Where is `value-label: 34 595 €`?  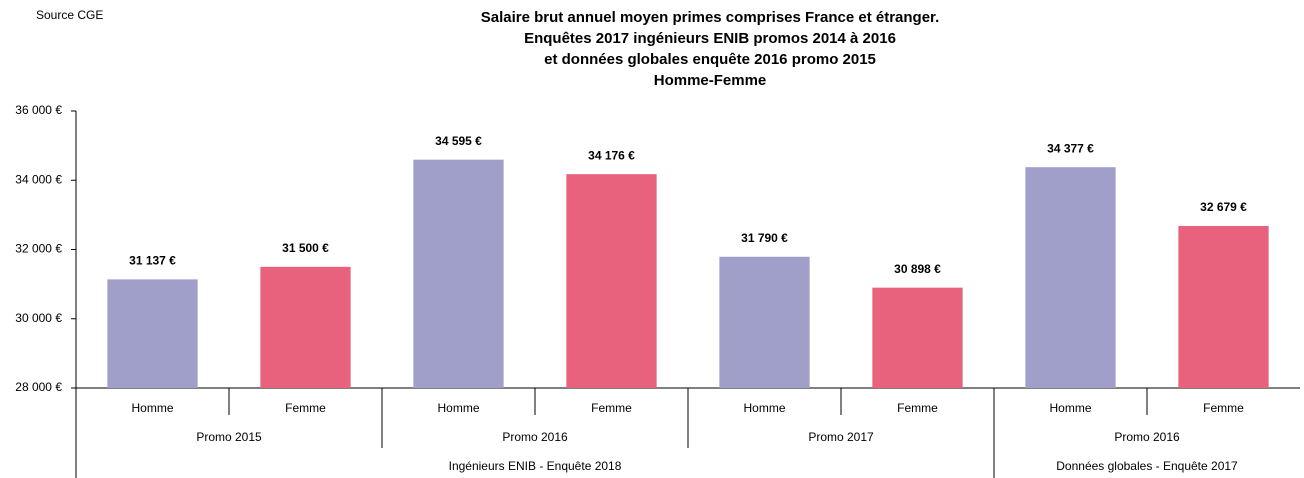
value-label: 34 595 € is located at coordinates (458, 141).